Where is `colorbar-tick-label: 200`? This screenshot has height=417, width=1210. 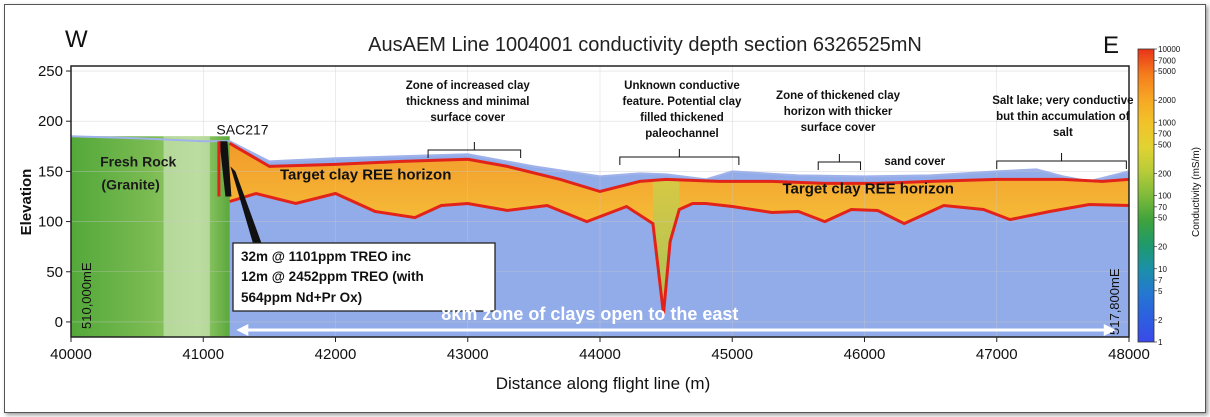 colorbar-tick-label: 200 is located at coordinates (1165, 173).